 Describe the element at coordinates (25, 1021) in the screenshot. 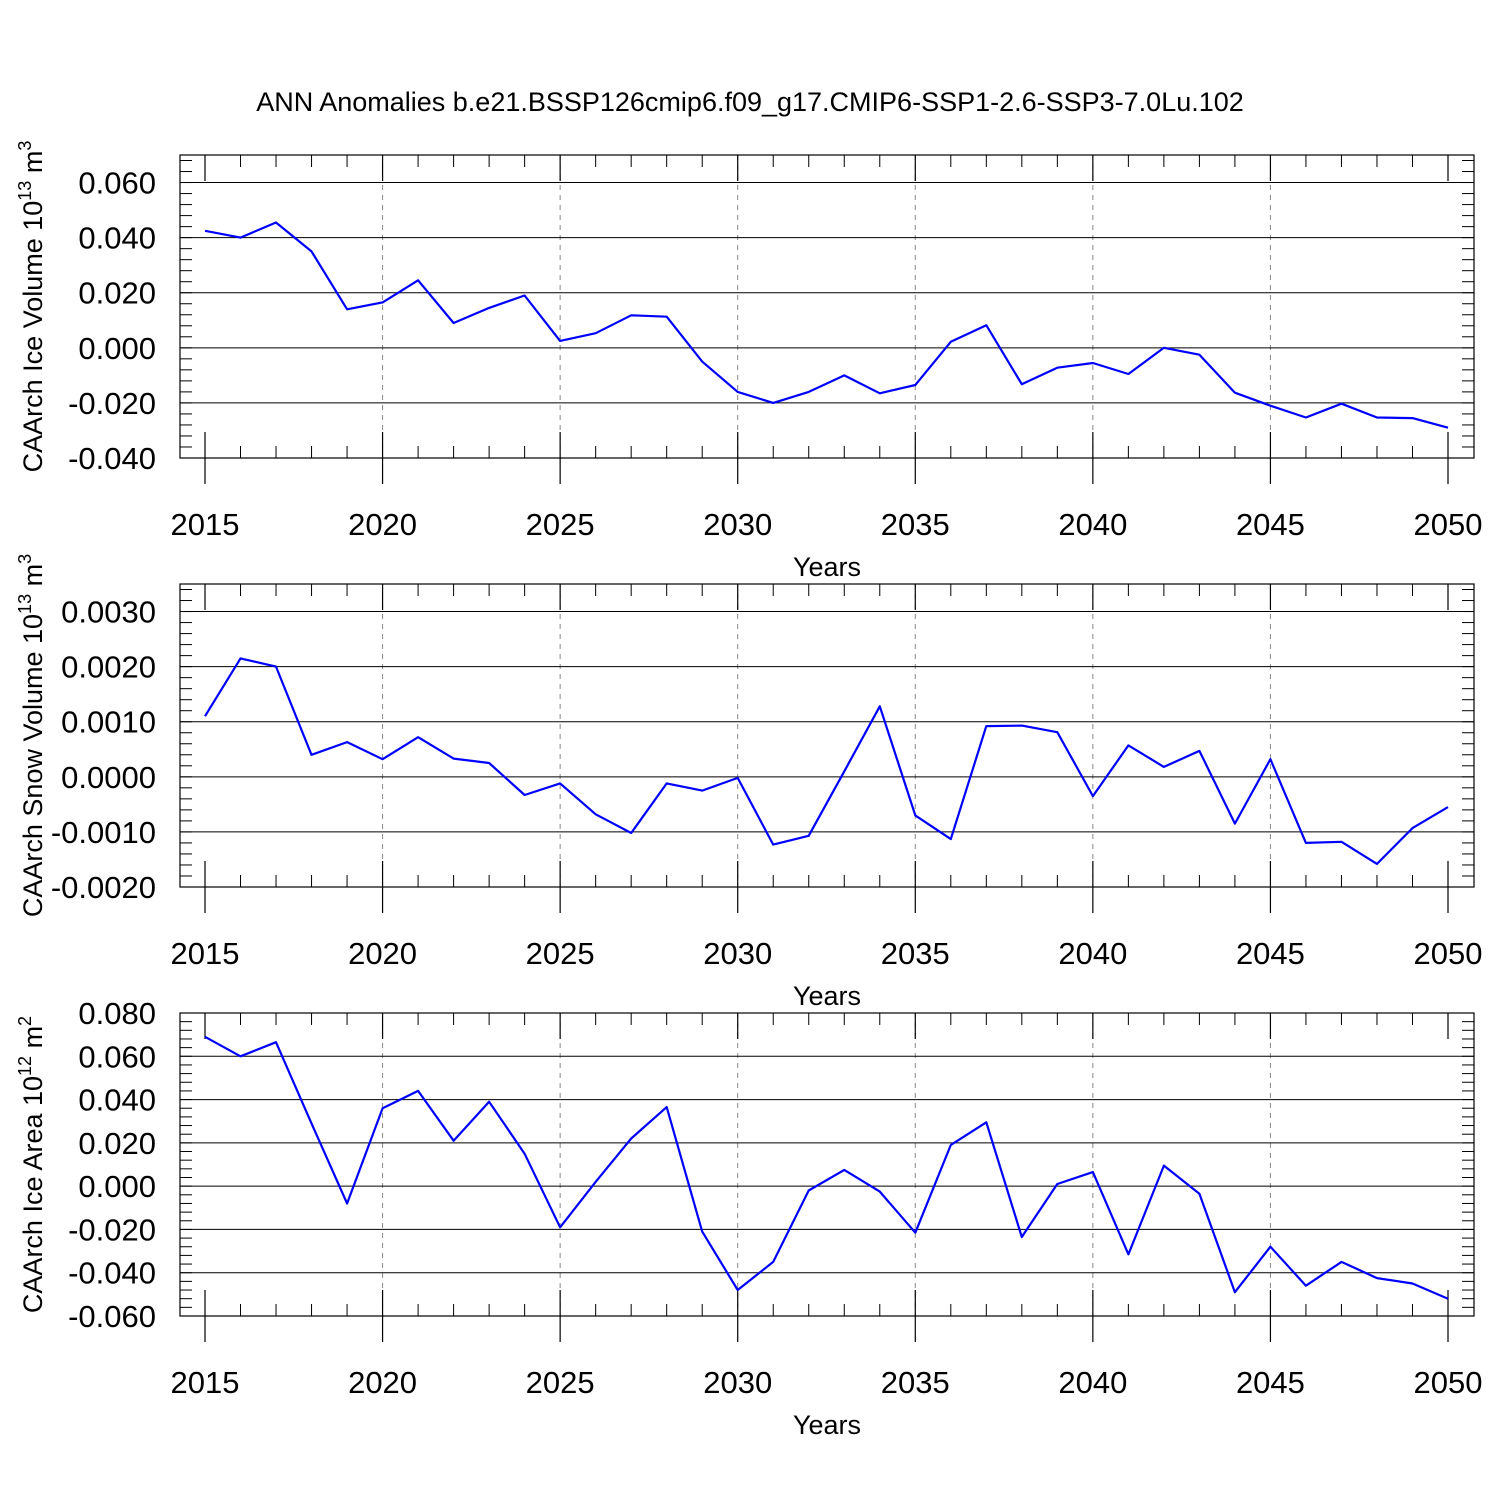

I see `y-axis-title-unit-exponent: 2` at that location.